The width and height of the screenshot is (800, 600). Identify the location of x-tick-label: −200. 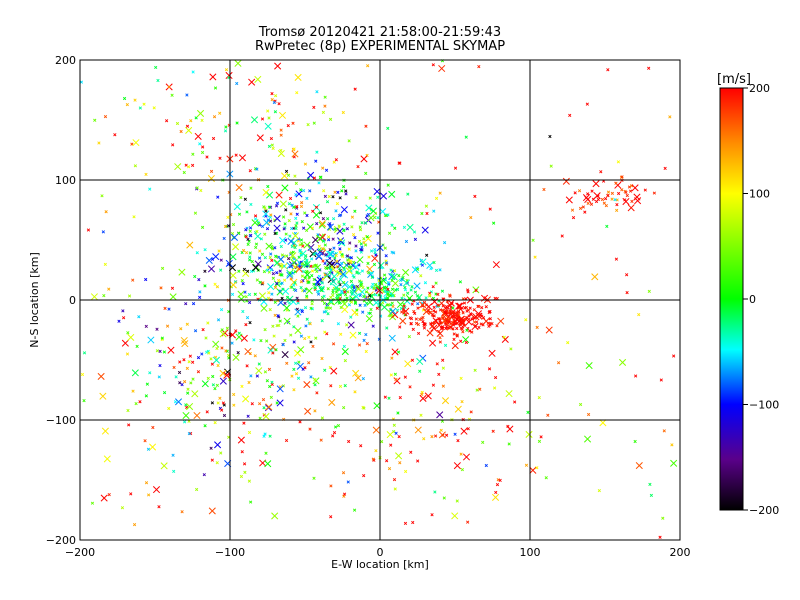
(80, 552).